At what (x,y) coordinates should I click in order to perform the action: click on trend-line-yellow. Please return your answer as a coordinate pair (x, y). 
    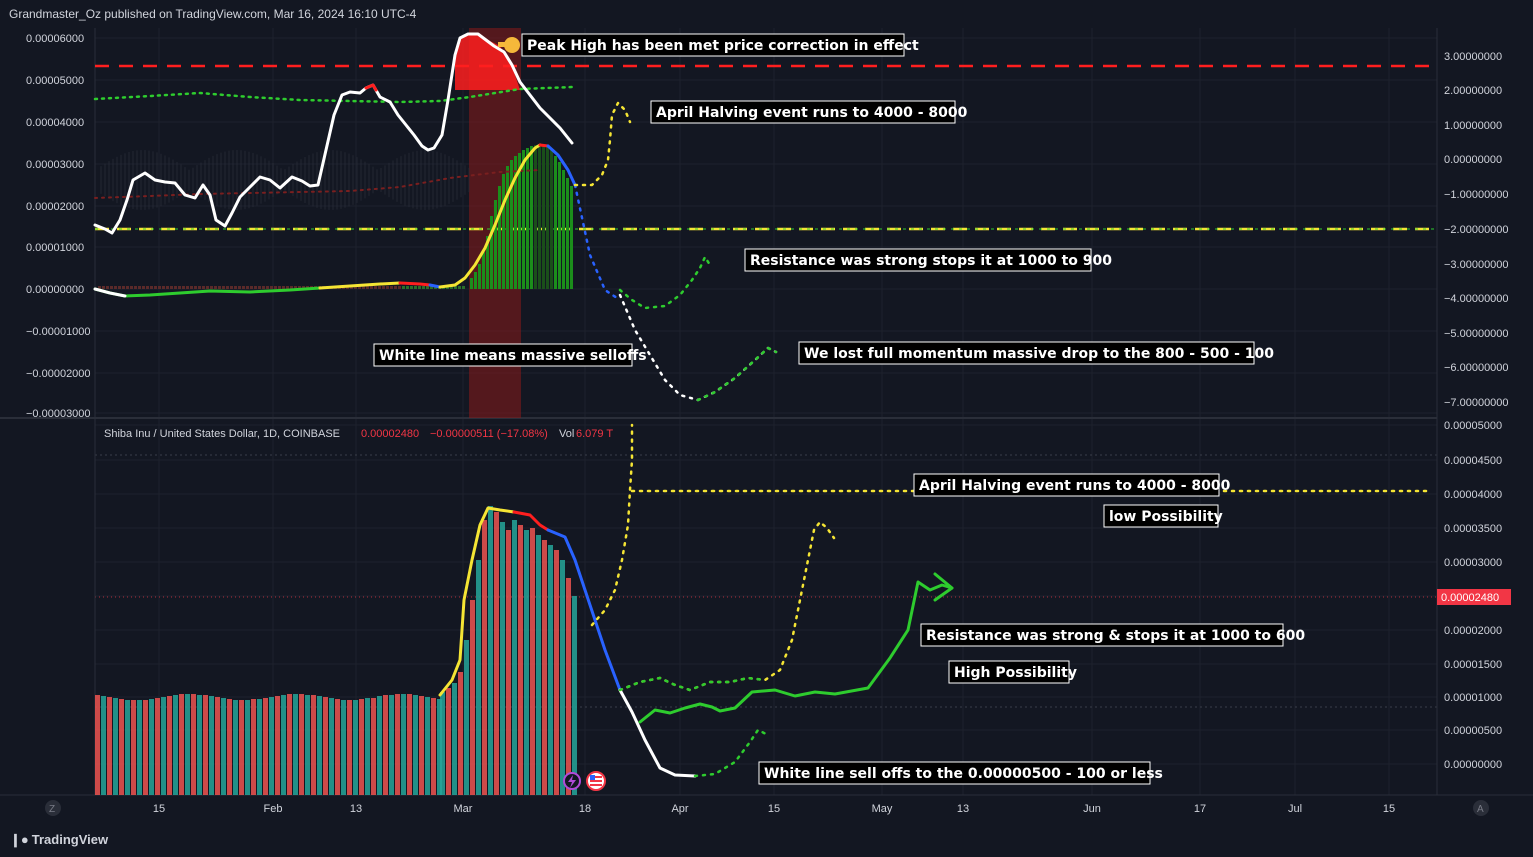
    Looking at the image, I should click on (477, 601).